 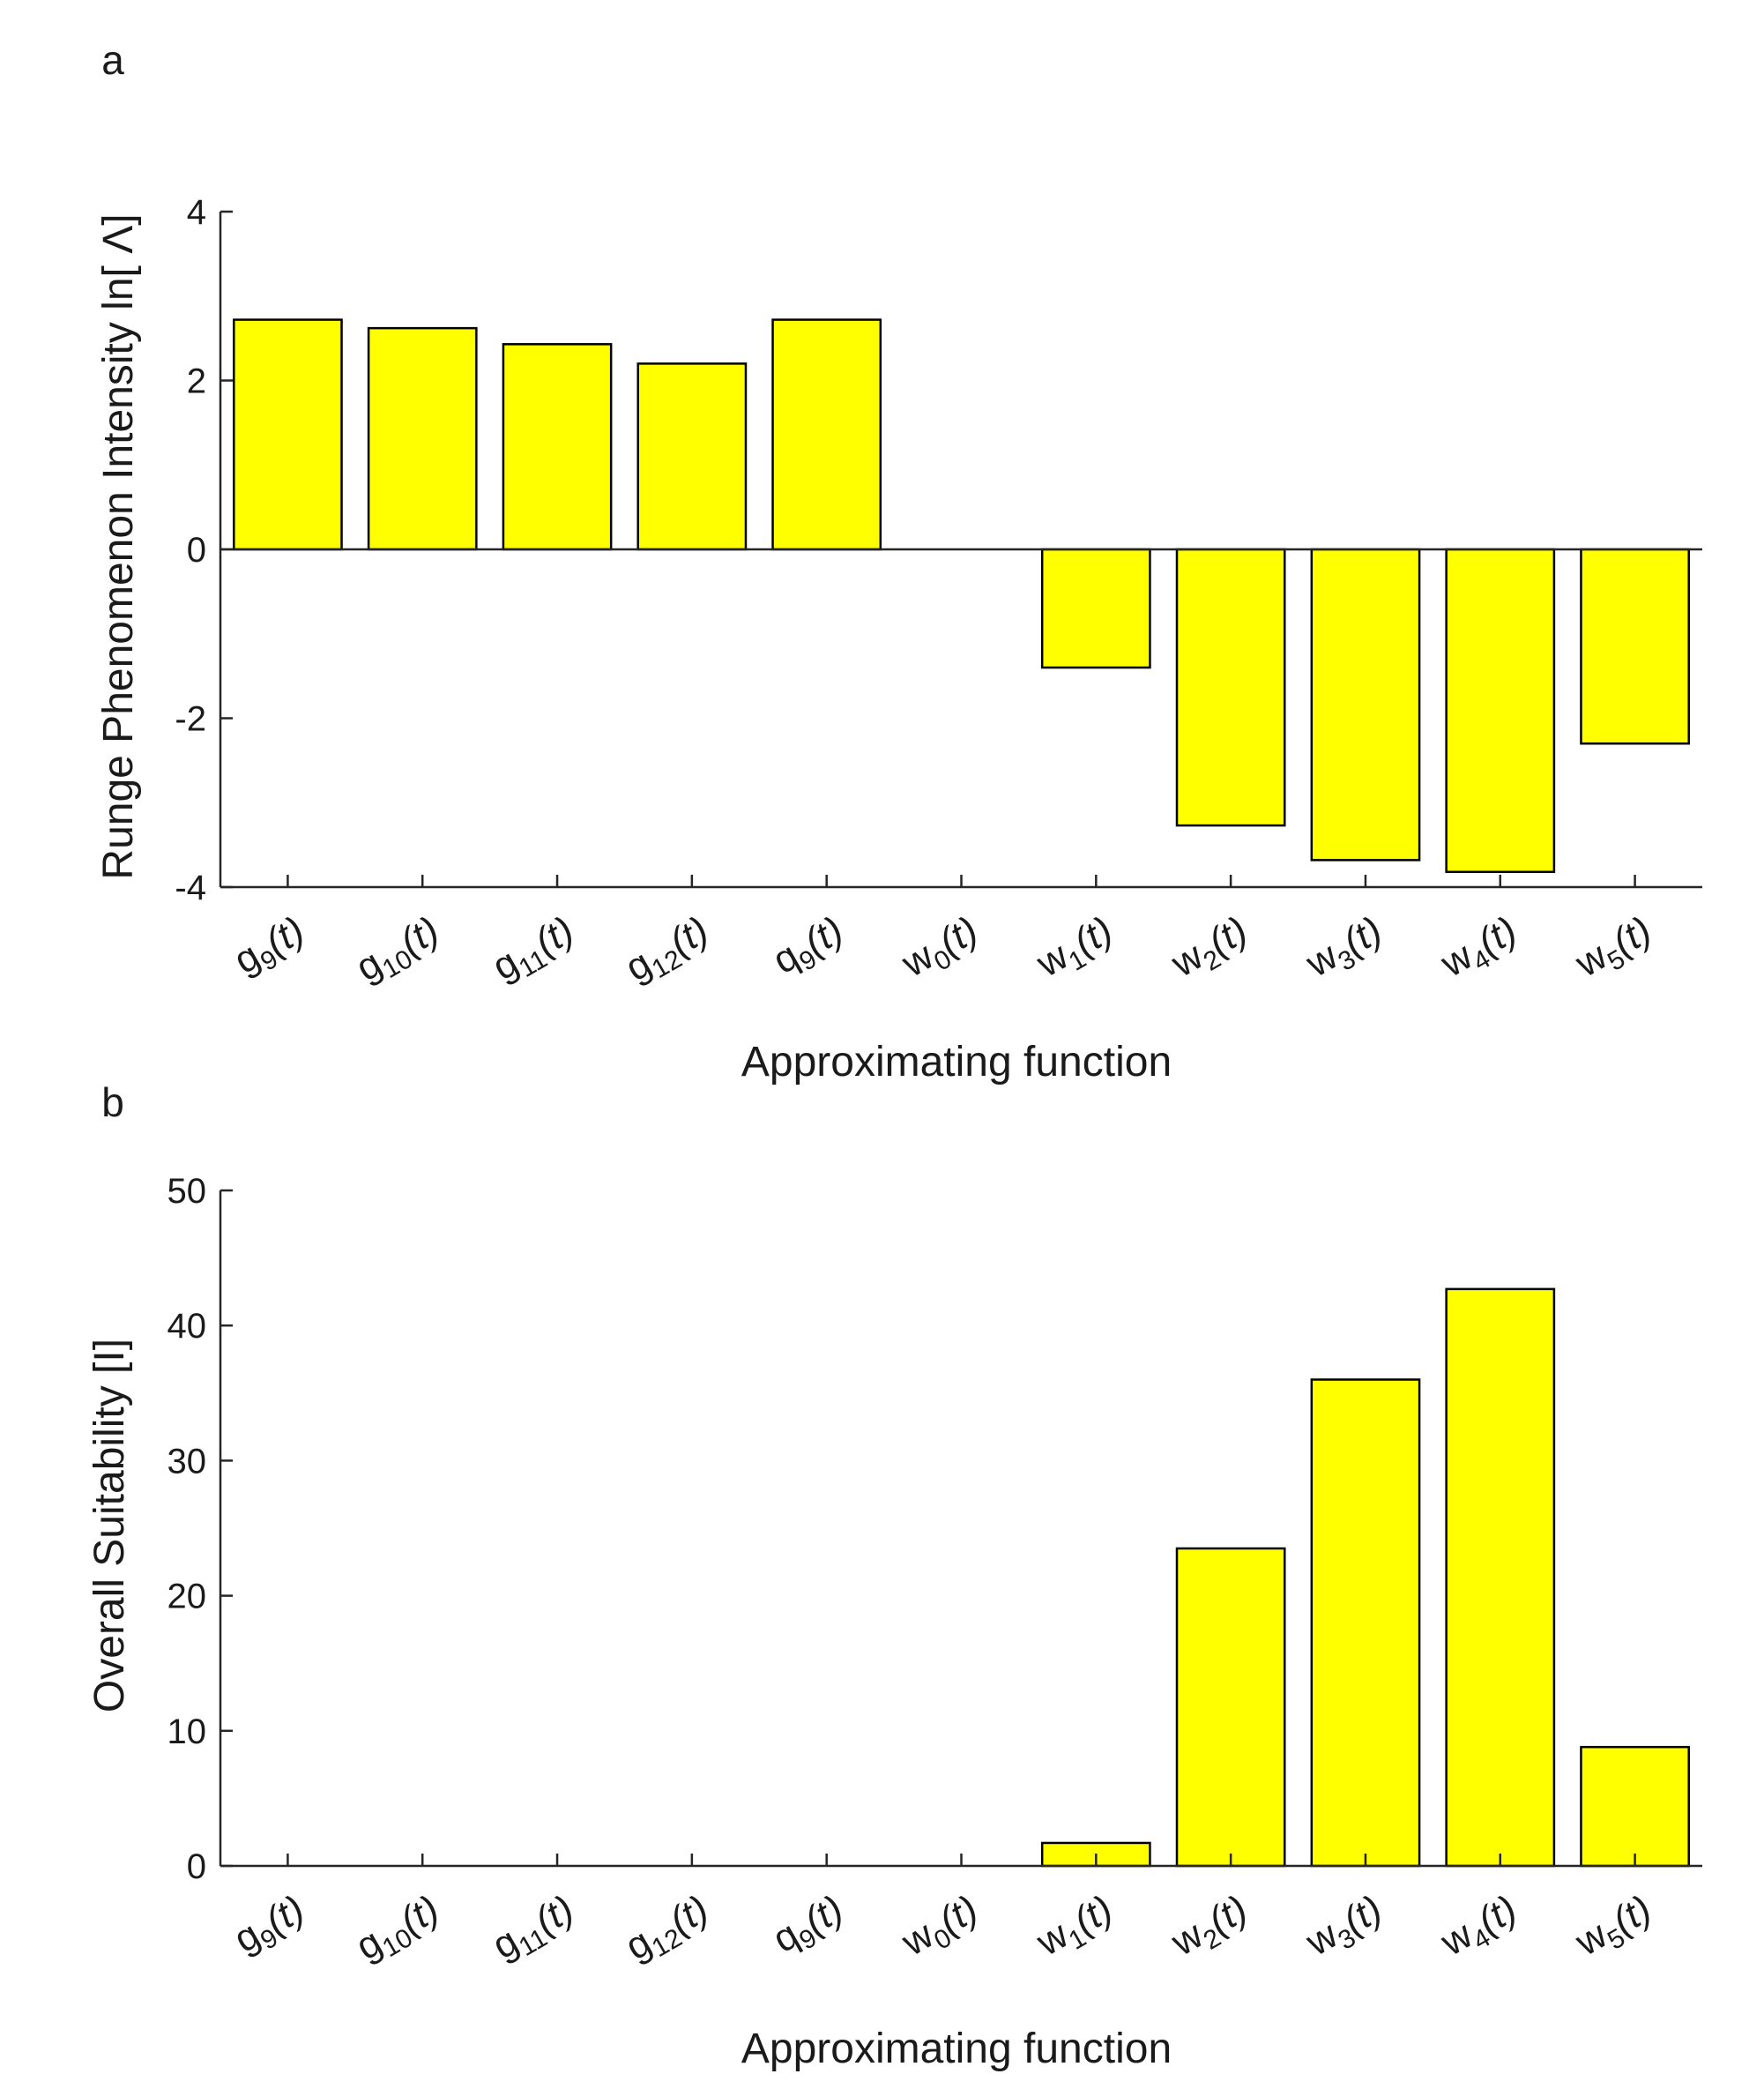 I want to click on panel-b-x-axis-title: Approximating function, so click(x=956, y=2049).